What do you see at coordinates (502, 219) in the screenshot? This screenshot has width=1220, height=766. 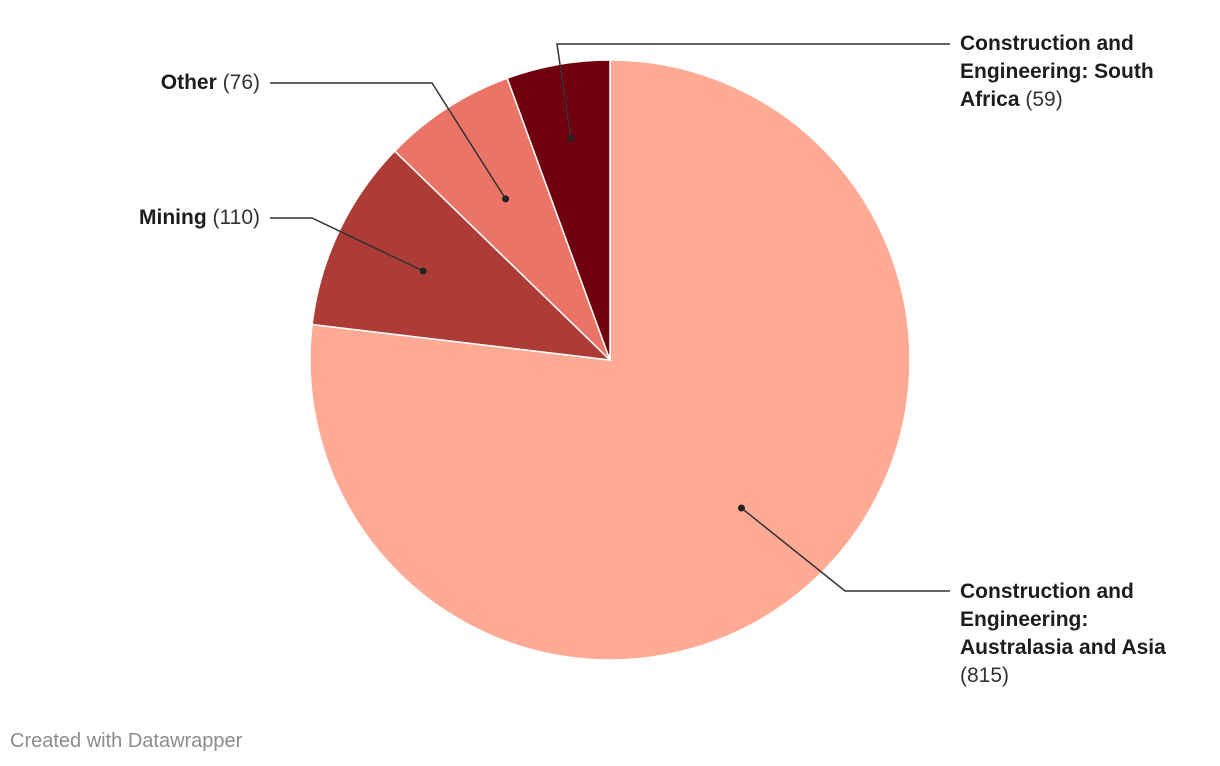 I see `slice-other` at bounding box center [502, 219].